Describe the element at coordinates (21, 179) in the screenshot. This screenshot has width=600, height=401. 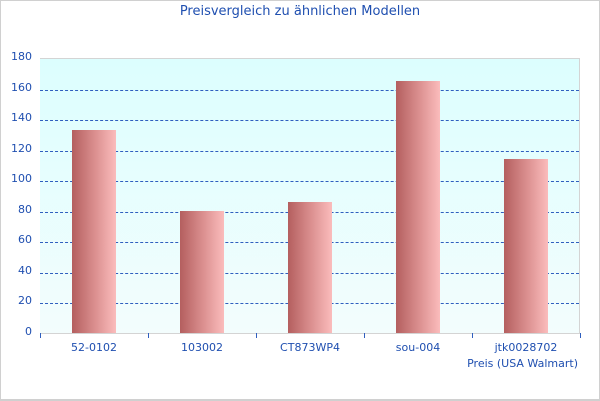
I see `y-tick-label: 100` at that location.